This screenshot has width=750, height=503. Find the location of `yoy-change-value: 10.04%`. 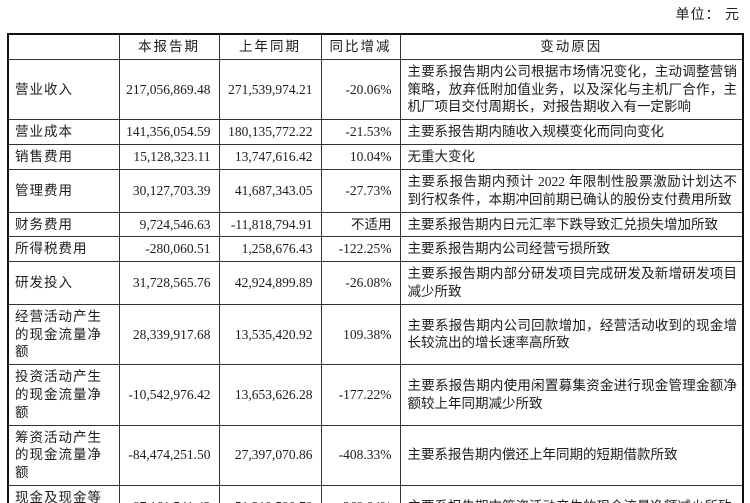

yoy-change-value: 10.04% is located at coordinates (360, 157).